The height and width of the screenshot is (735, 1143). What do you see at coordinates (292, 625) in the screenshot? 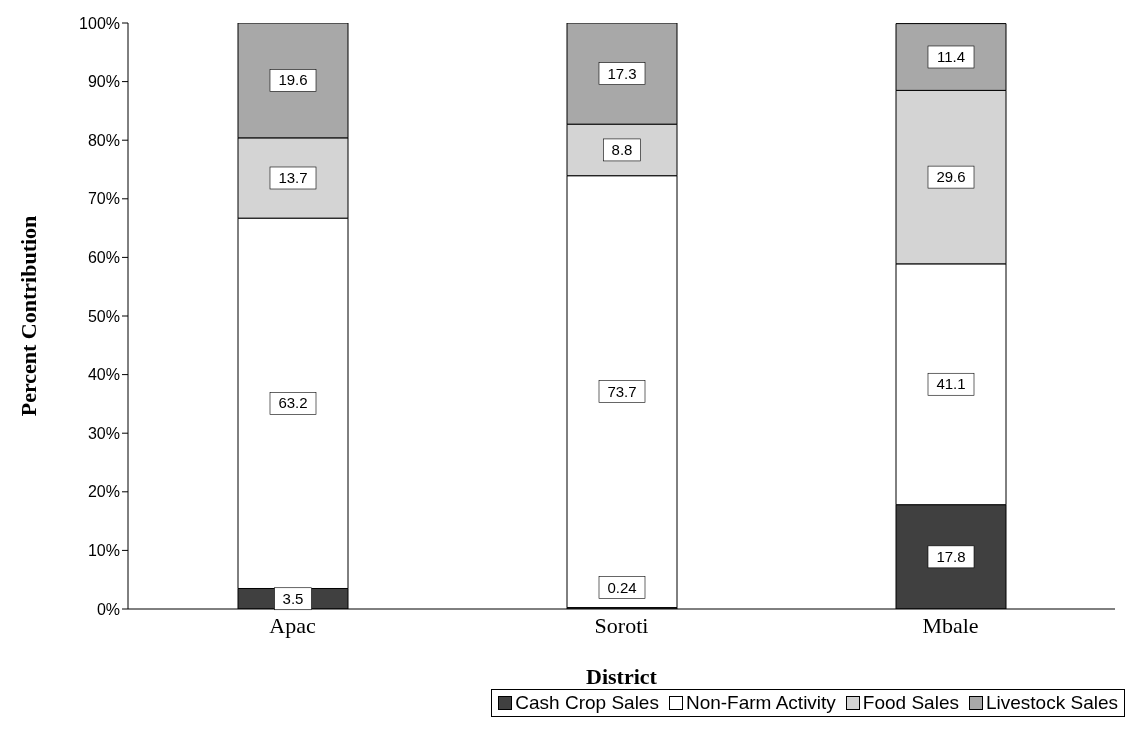
I see `x-tick-label: Apac` at bounding box center [292, 625].